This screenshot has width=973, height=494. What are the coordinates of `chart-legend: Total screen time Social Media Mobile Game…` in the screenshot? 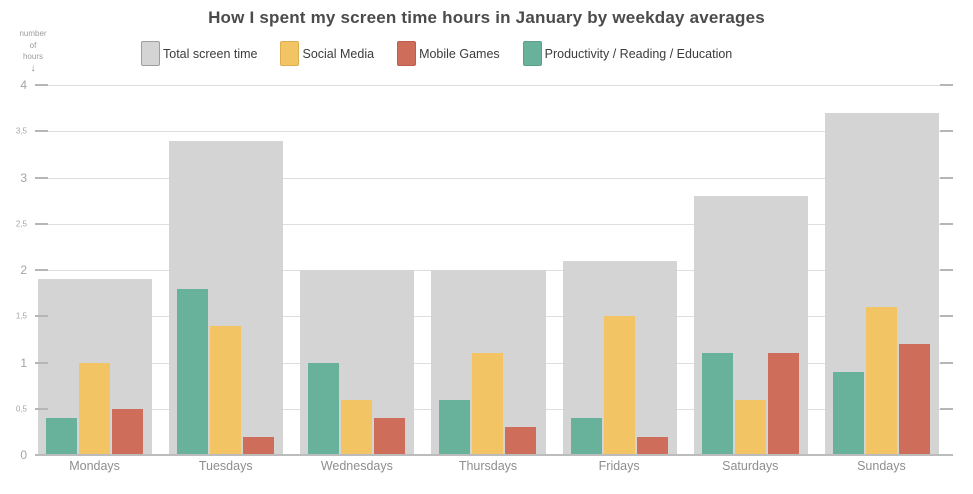 It's located at (436, 53).